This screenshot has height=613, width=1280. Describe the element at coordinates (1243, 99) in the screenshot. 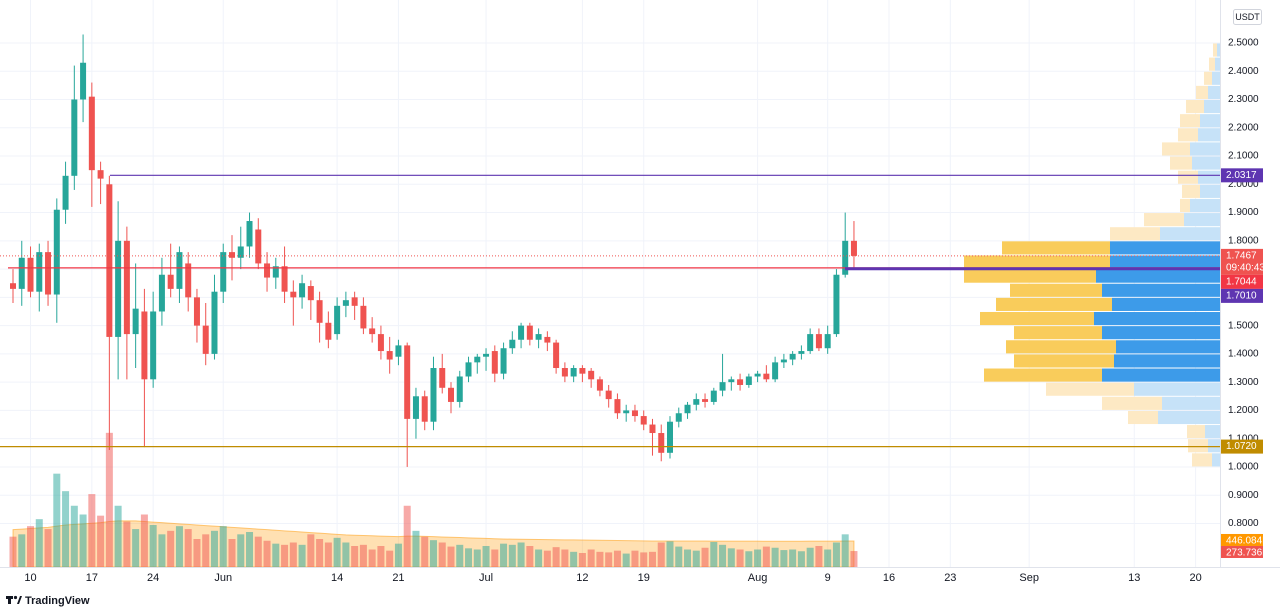

I see `y-tick-label: 2.3000` at that location.